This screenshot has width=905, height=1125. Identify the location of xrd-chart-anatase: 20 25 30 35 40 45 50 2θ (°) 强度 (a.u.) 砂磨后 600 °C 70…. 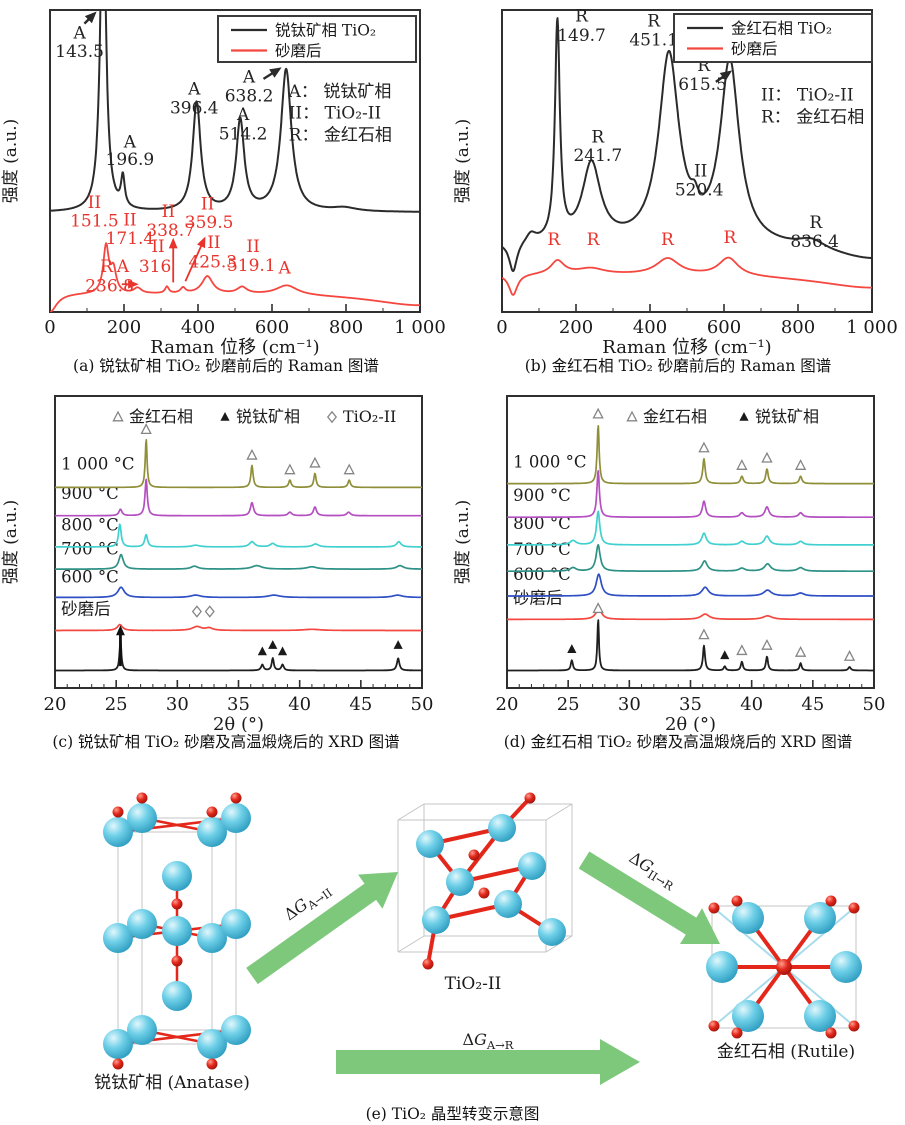
(217, 563).